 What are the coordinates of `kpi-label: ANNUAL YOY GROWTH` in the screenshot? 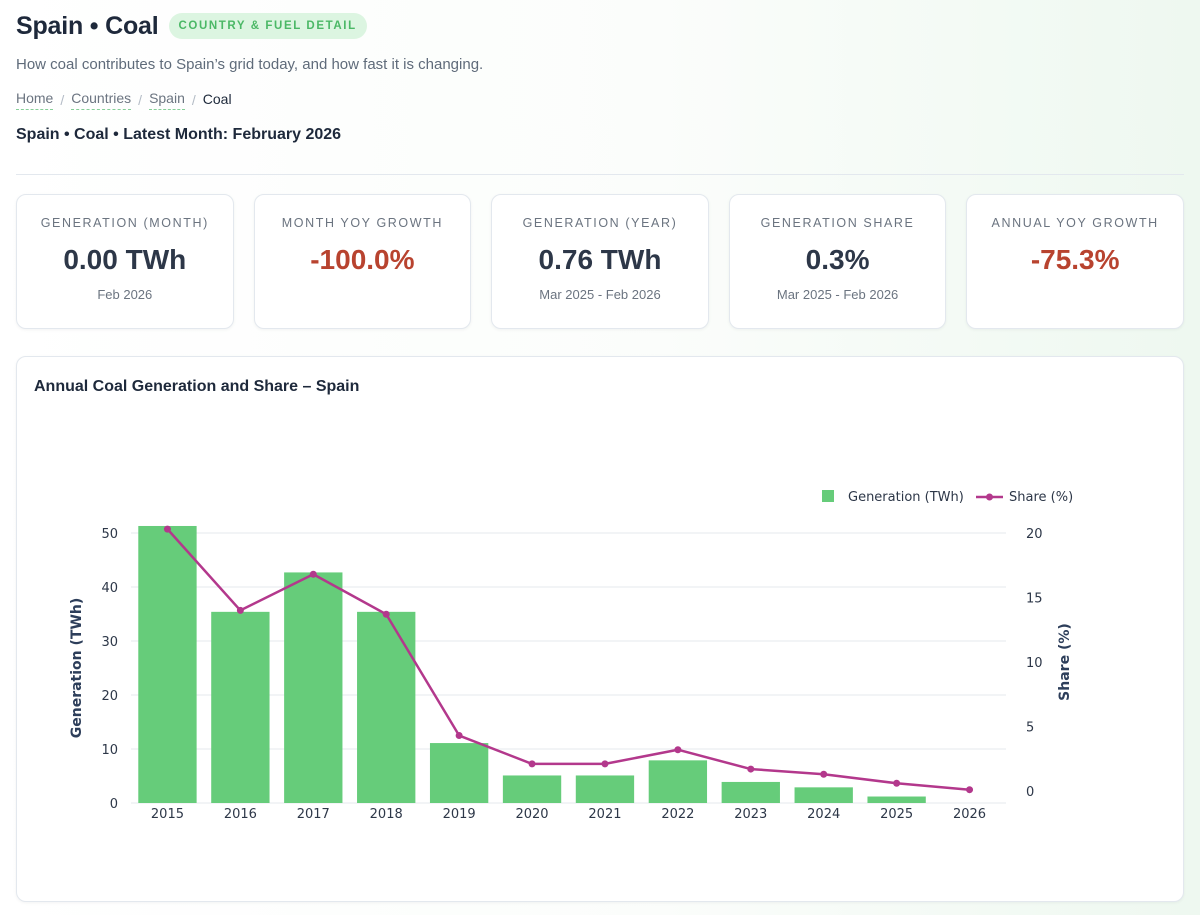 It's located at (1075, 223).